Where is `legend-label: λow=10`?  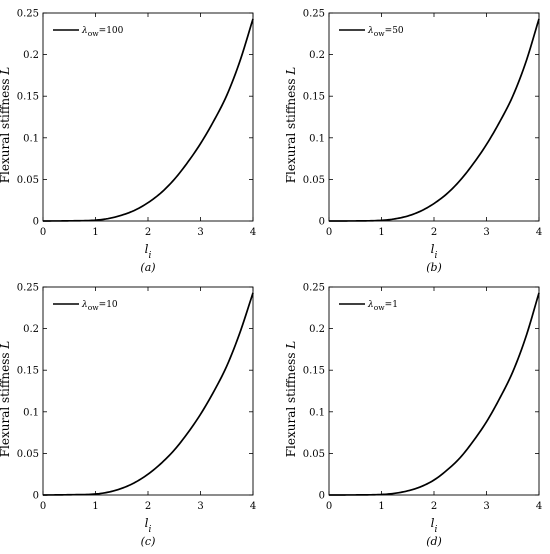 legend-label: λow=10 is located at coordinates (99, 306).